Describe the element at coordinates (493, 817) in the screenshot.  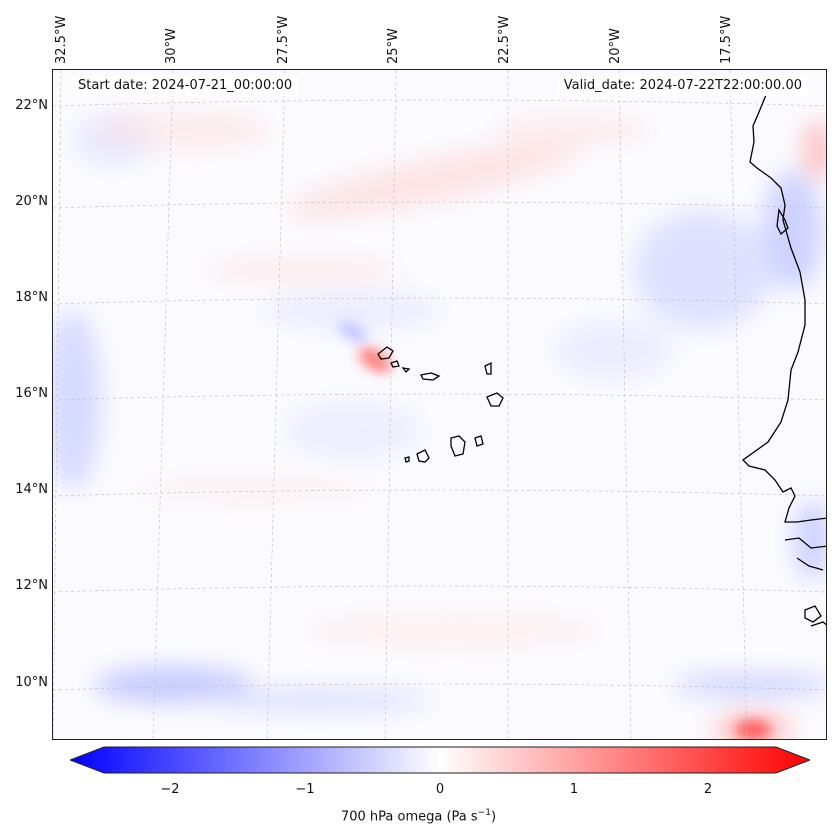
I see `colorbar-label-close: )` at that location.